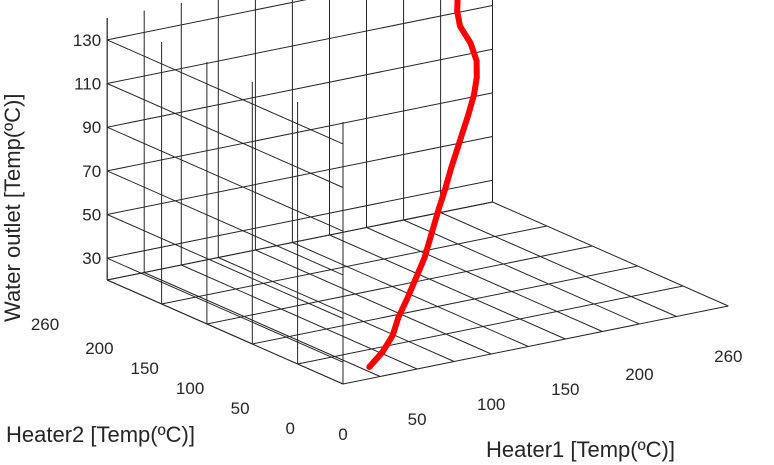 The image size is (774, 465). What do you see at coordinates (565, 389) in the screenshot?
I see `x-tick-label: 150` at bounding box center [565, 389].